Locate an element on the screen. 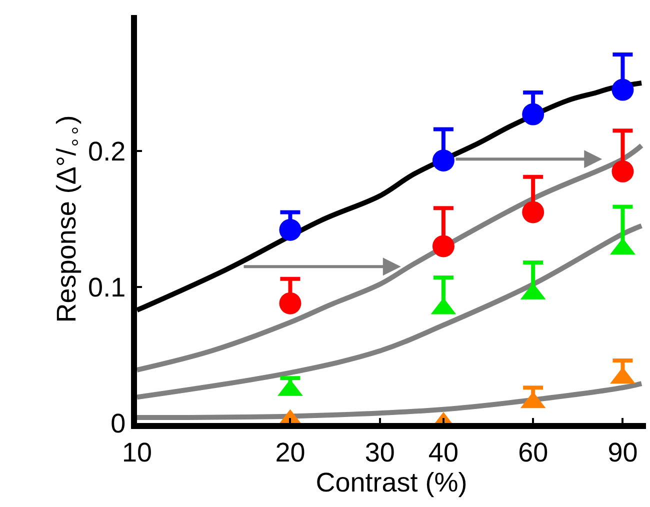 The image size is (650, 507). x-tick-label: 40 is located at coordinates (443, 452).